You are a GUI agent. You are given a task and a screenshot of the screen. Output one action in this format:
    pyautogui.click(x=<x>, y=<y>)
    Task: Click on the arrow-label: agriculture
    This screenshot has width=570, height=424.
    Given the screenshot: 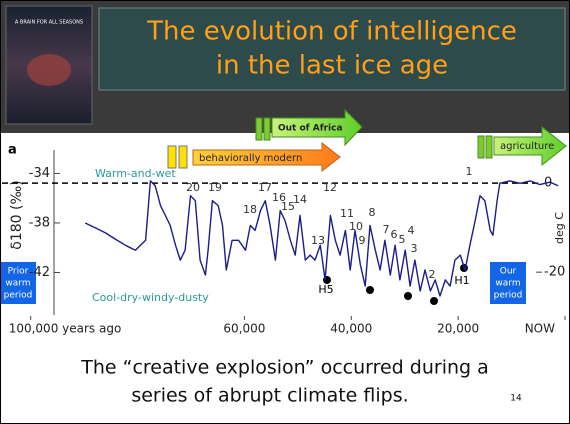 What is the action you would take?
    pyautogui.click(x=527, y=146)
    